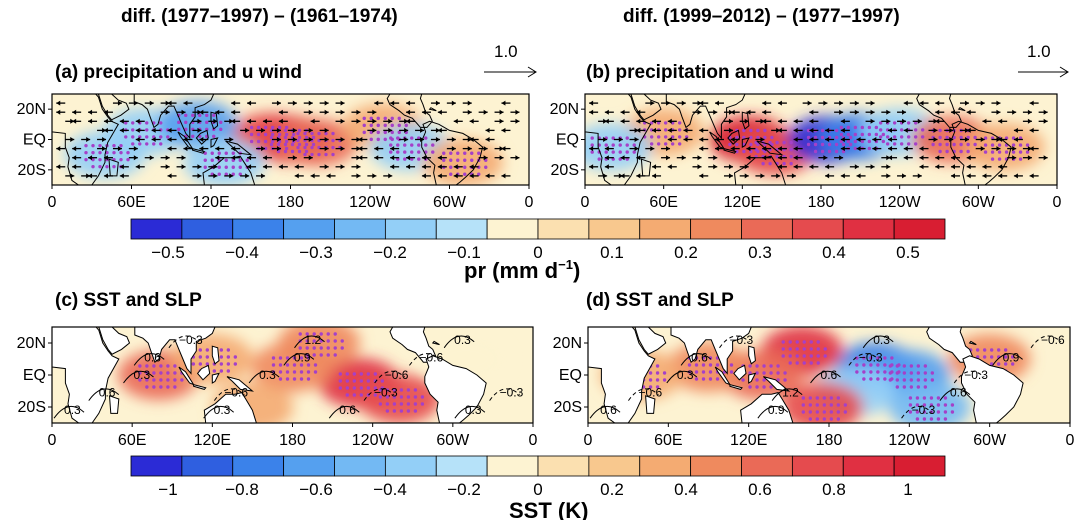 Image resolution: width=1083 pixels, height=520 pixels. What do you see at coordinates (1039, 51) in the screenshot?
I see `reference-vector-label: 1.0` at bounding box center [1039, 51].